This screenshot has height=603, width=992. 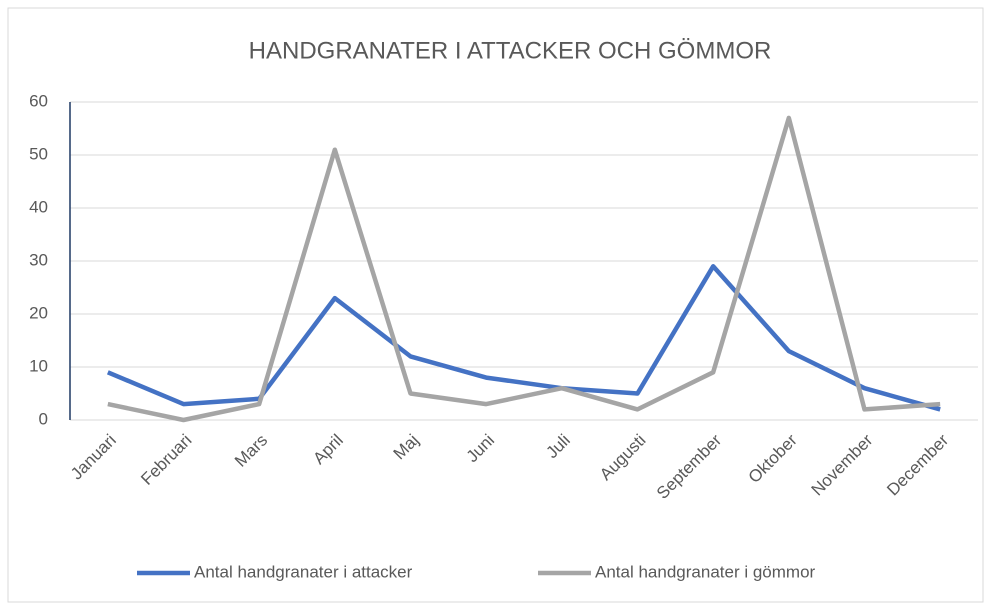 I want to click on y-tick-label: 30, so click(x=38, y=259).